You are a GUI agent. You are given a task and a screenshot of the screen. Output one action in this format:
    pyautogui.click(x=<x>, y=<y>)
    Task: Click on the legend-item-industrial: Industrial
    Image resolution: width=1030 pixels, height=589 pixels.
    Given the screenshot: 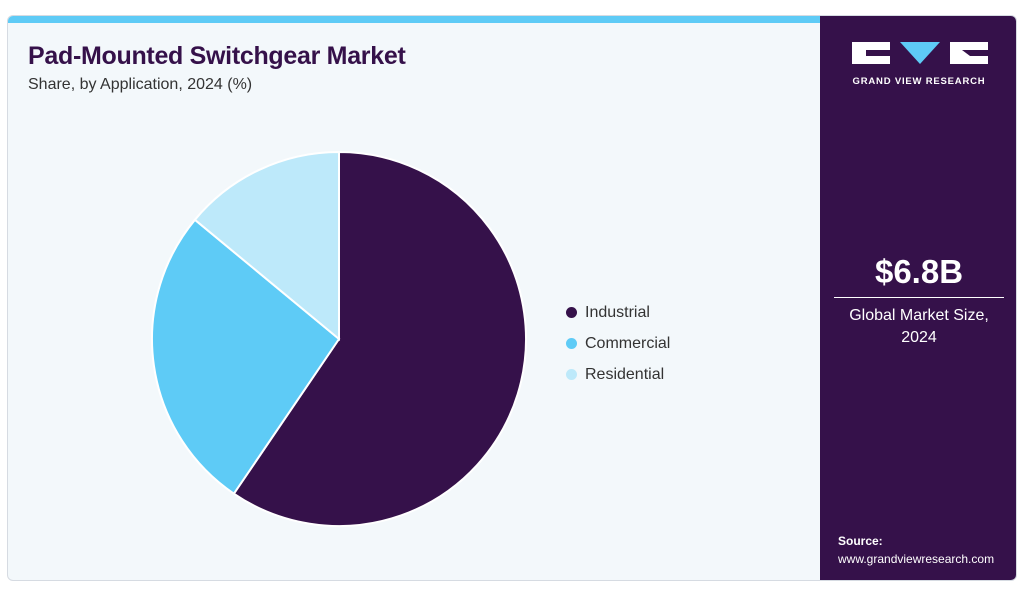 What is the action you would take?
    pyautogui.click(x=618, y=312)
    